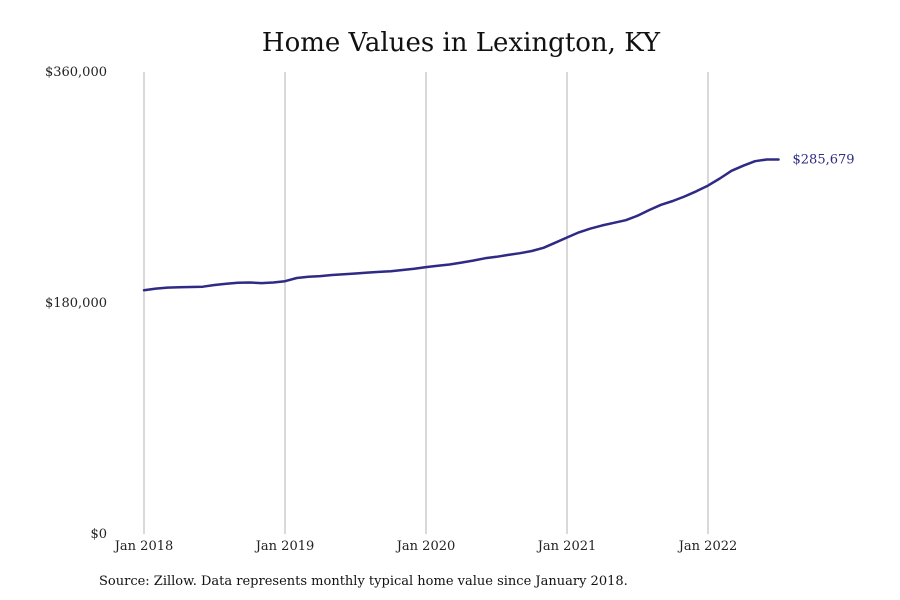  What do you see at coordinates (707, 546) in the screenshot?
I see `x-tick-label: Jan 2022` at bounding box center [707, 546].